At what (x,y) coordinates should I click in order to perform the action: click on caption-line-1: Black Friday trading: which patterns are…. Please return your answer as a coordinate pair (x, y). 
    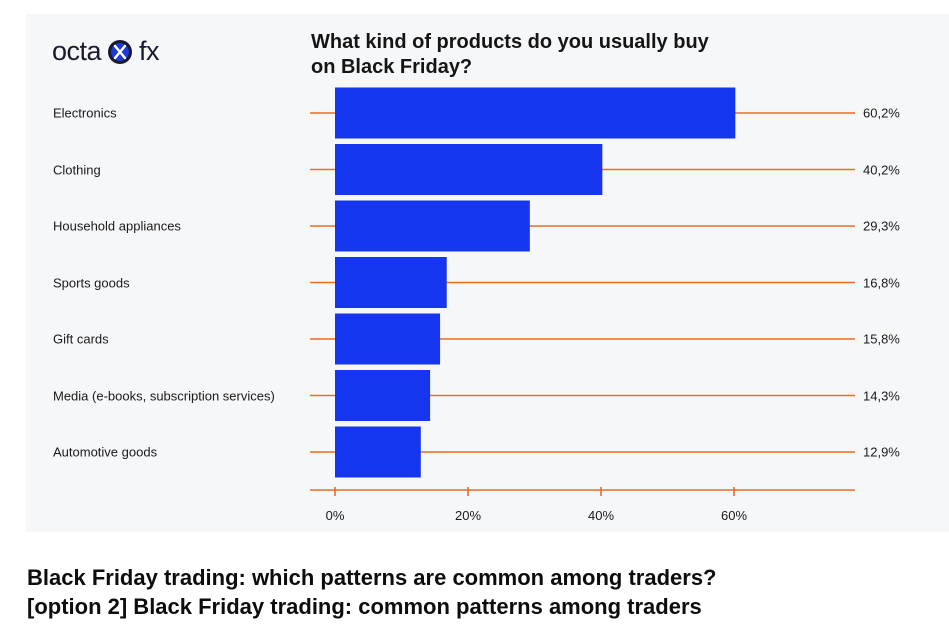
    Looking at the image, I should click on (372, 577).